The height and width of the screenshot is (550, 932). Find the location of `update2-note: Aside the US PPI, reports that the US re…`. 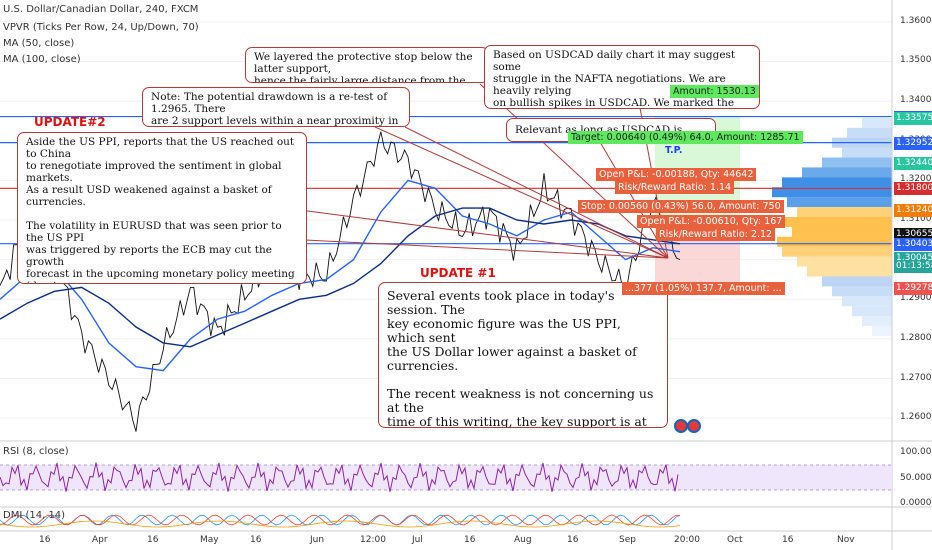

update2-note: Aside the US PPI, reports that the US re… is located at coordinates (162, 208).